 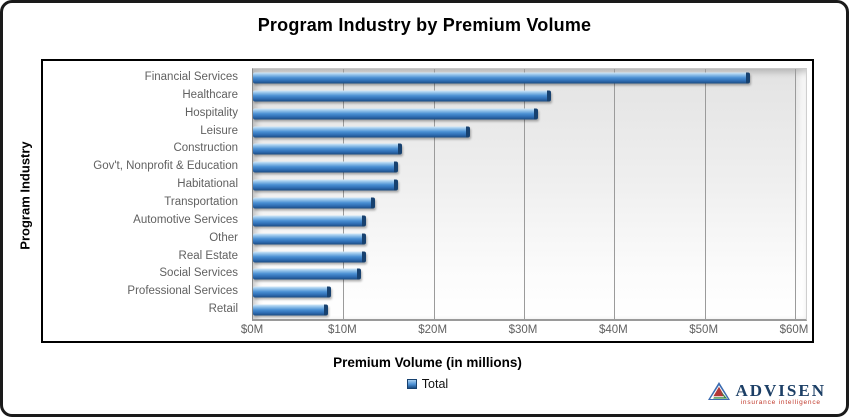 I want to click on y-label-13: Retail, so click(x=223, y=309).